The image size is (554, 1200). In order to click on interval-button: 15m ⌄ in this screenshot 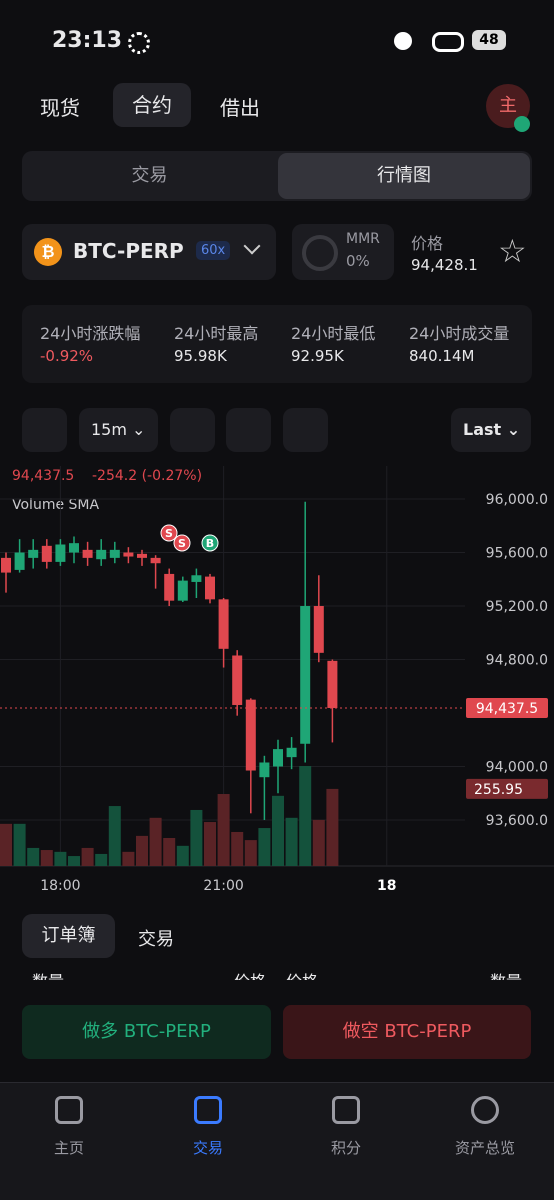, I will do `click(118, 430)`.